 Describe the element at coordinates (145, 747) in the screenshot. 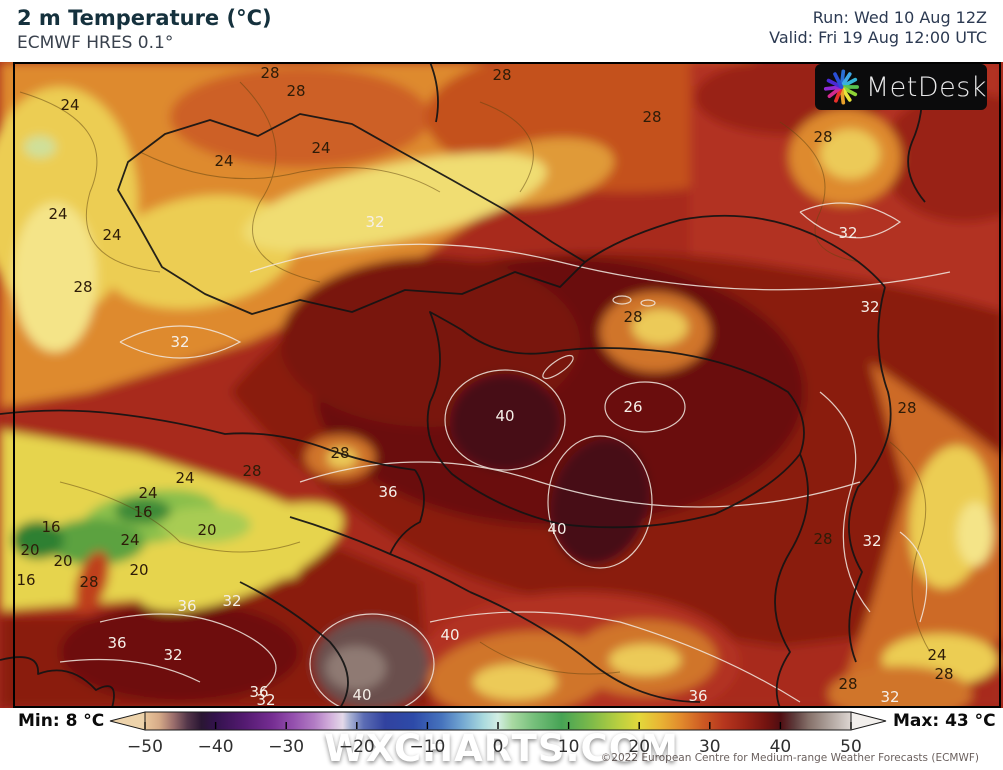

I see `svg-text: −50` at that location.